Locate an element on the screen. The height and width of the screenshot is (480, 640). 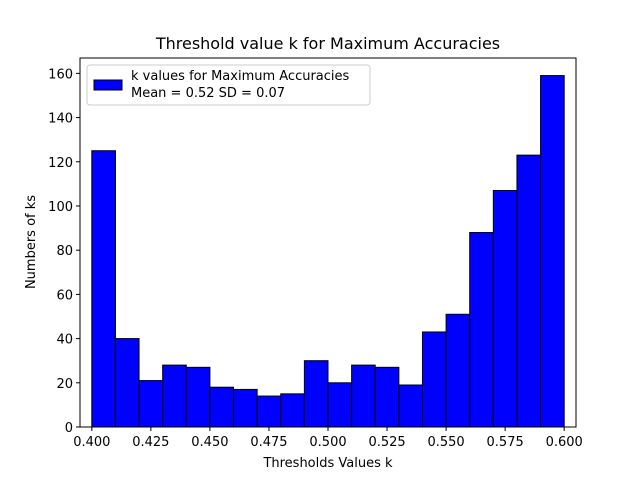
y-tick-label: 140 is located at coordinates (60, 119).